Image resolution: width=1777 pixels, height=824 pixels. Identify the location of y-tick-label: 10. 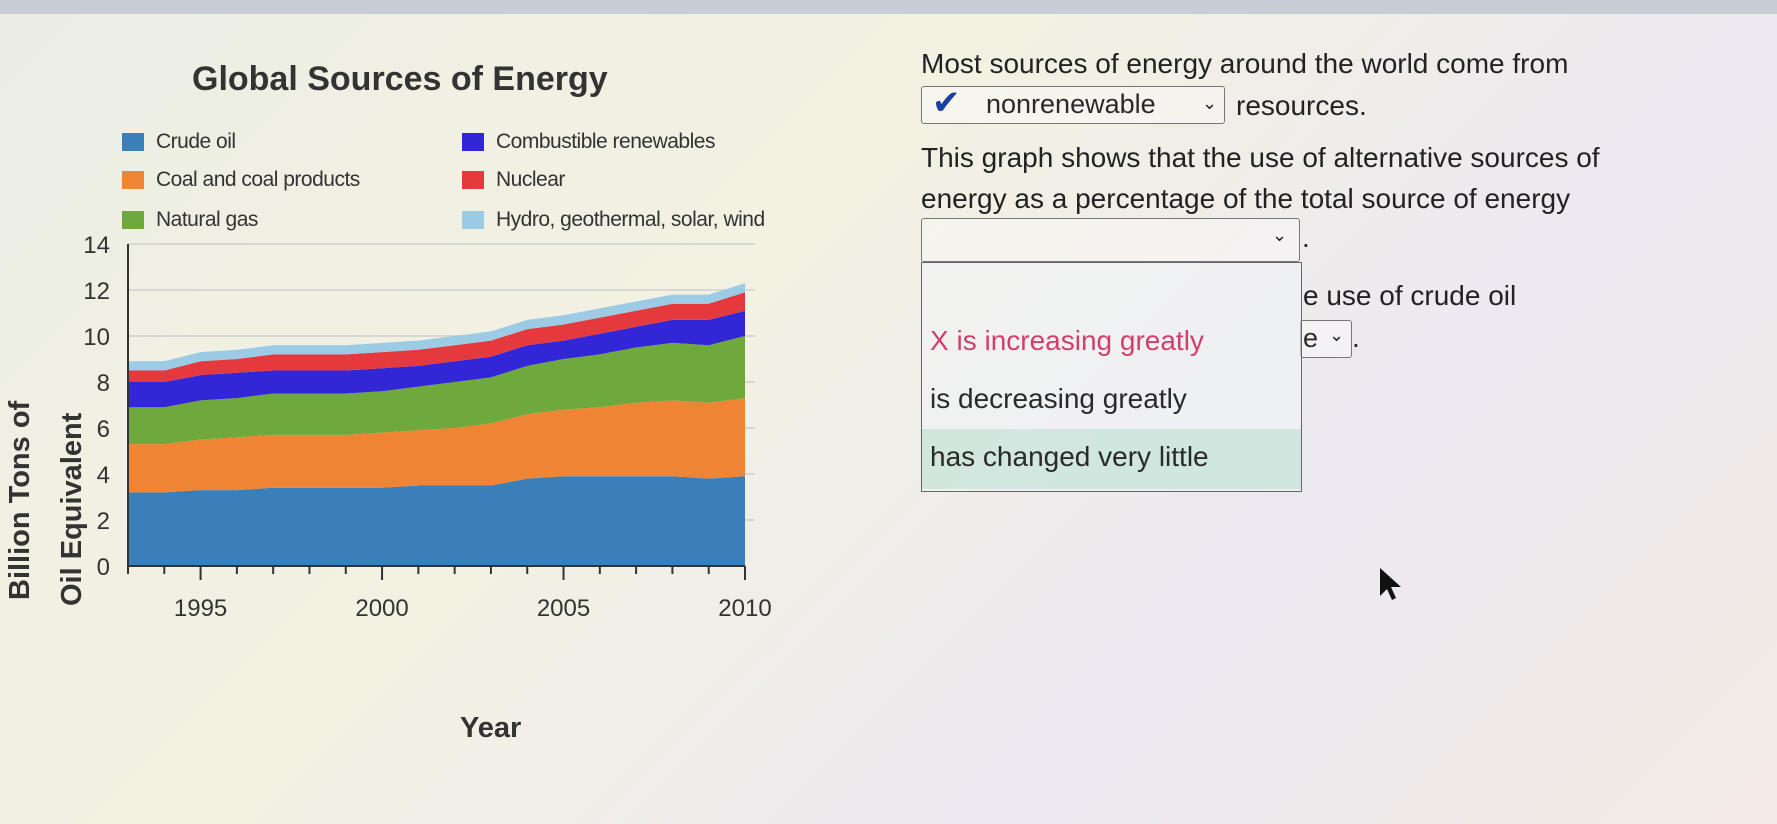
(96, 337).